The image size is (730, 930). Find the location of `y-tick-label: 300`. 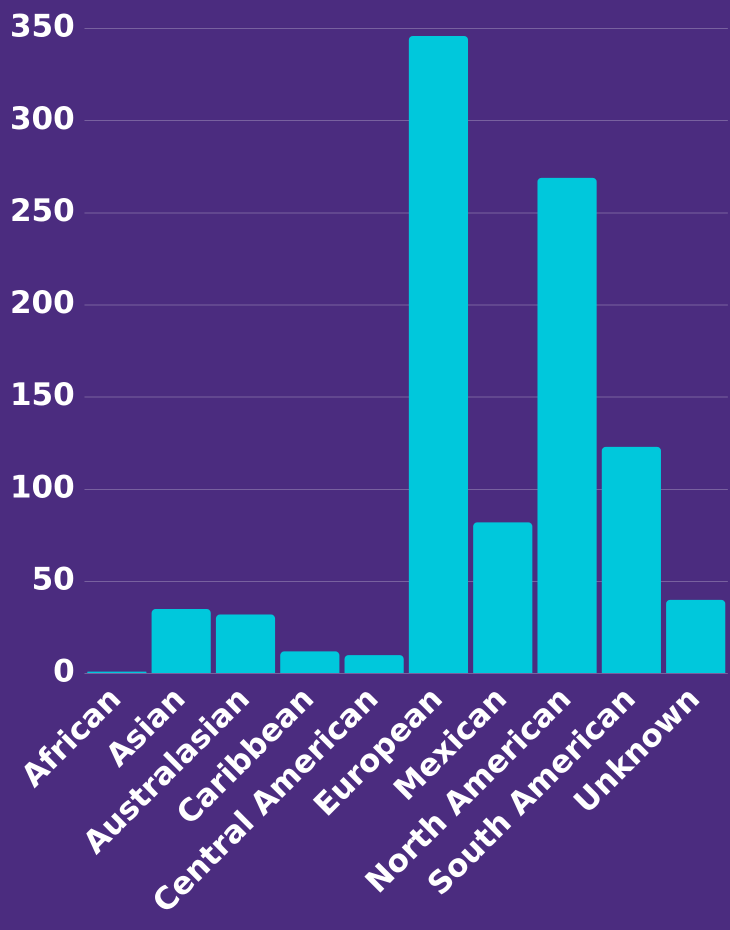

y-tick-label: 300 is located at coordinates (42, 118).